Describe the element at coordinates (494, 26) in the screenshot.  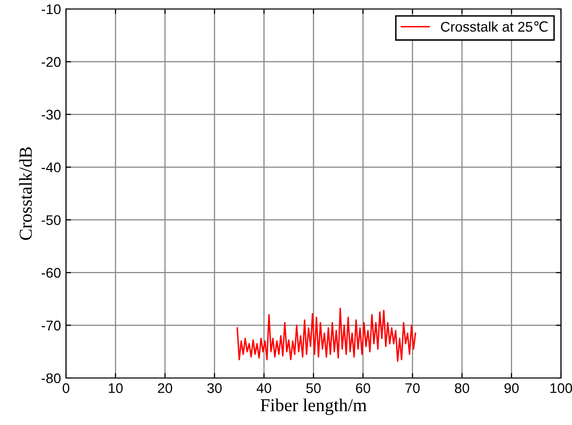
I see `legend-label: Crosstalk at 25℃` at that location.